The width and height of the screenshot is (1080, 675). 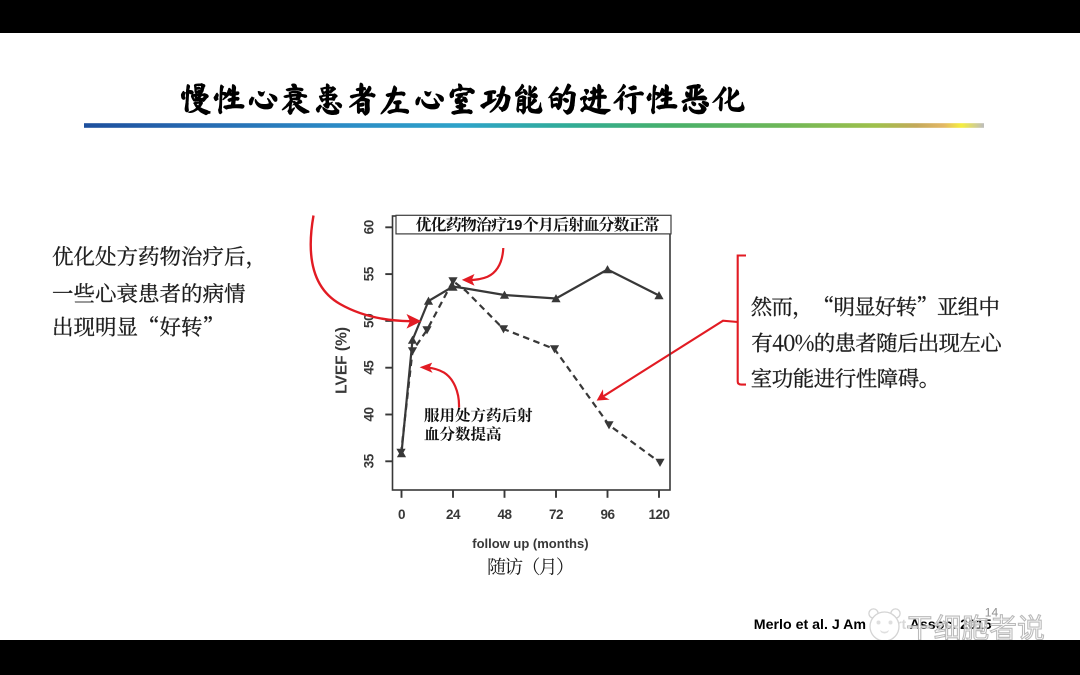 I want to click on svg-text: 0, so click(x=401, y=514).